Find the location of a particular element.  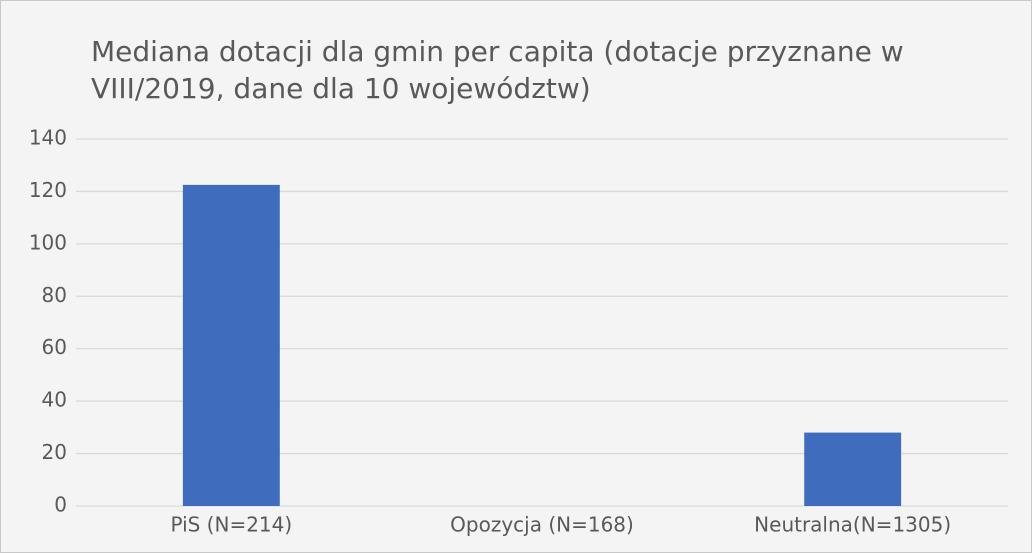

y-tick-label: 0 is located at coordinates (60, 505).